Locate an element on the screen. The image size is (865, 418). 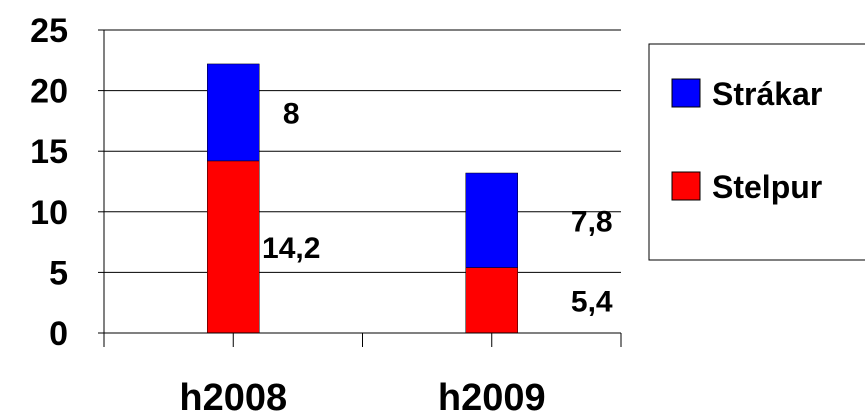
y-tick-label: 10 is located at coordinates (49, 213).